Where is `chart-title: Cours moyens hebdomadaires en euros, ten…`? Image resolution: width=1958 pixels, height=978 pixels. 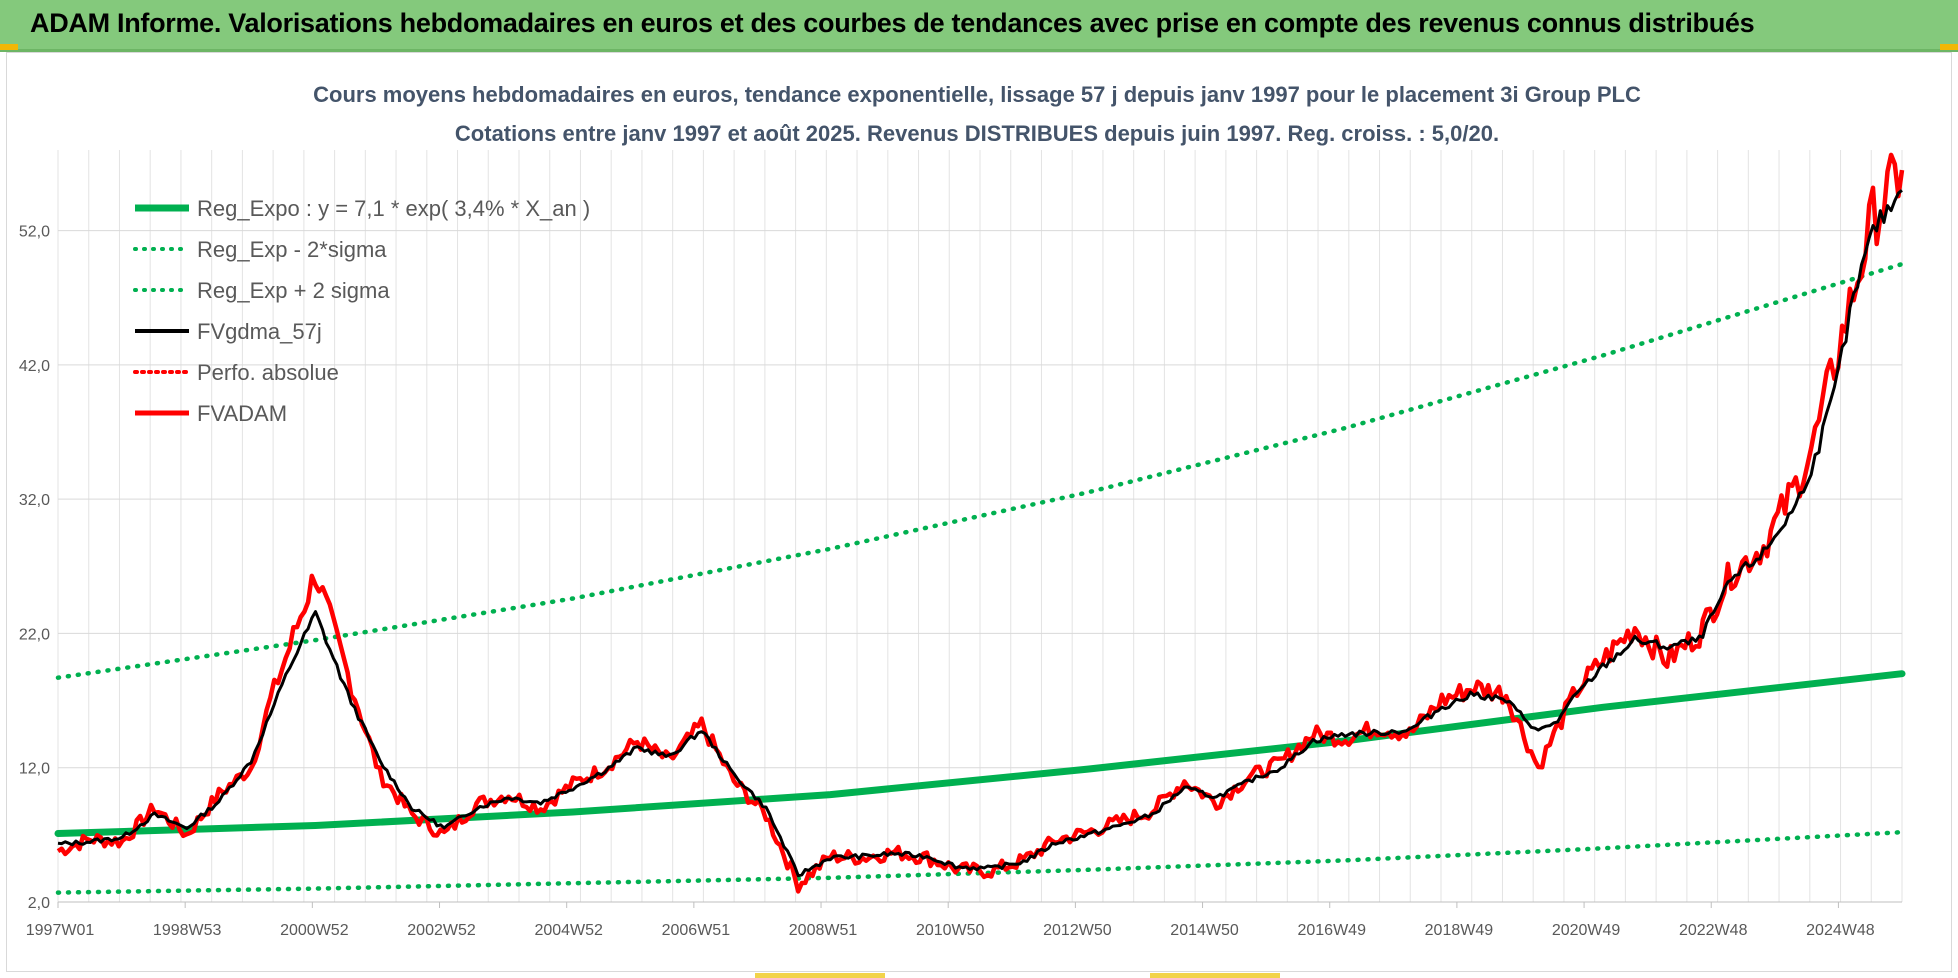 chart-title: Cours moyens hebdomadaires en euros, ten… is located at coordinates (977, 94).